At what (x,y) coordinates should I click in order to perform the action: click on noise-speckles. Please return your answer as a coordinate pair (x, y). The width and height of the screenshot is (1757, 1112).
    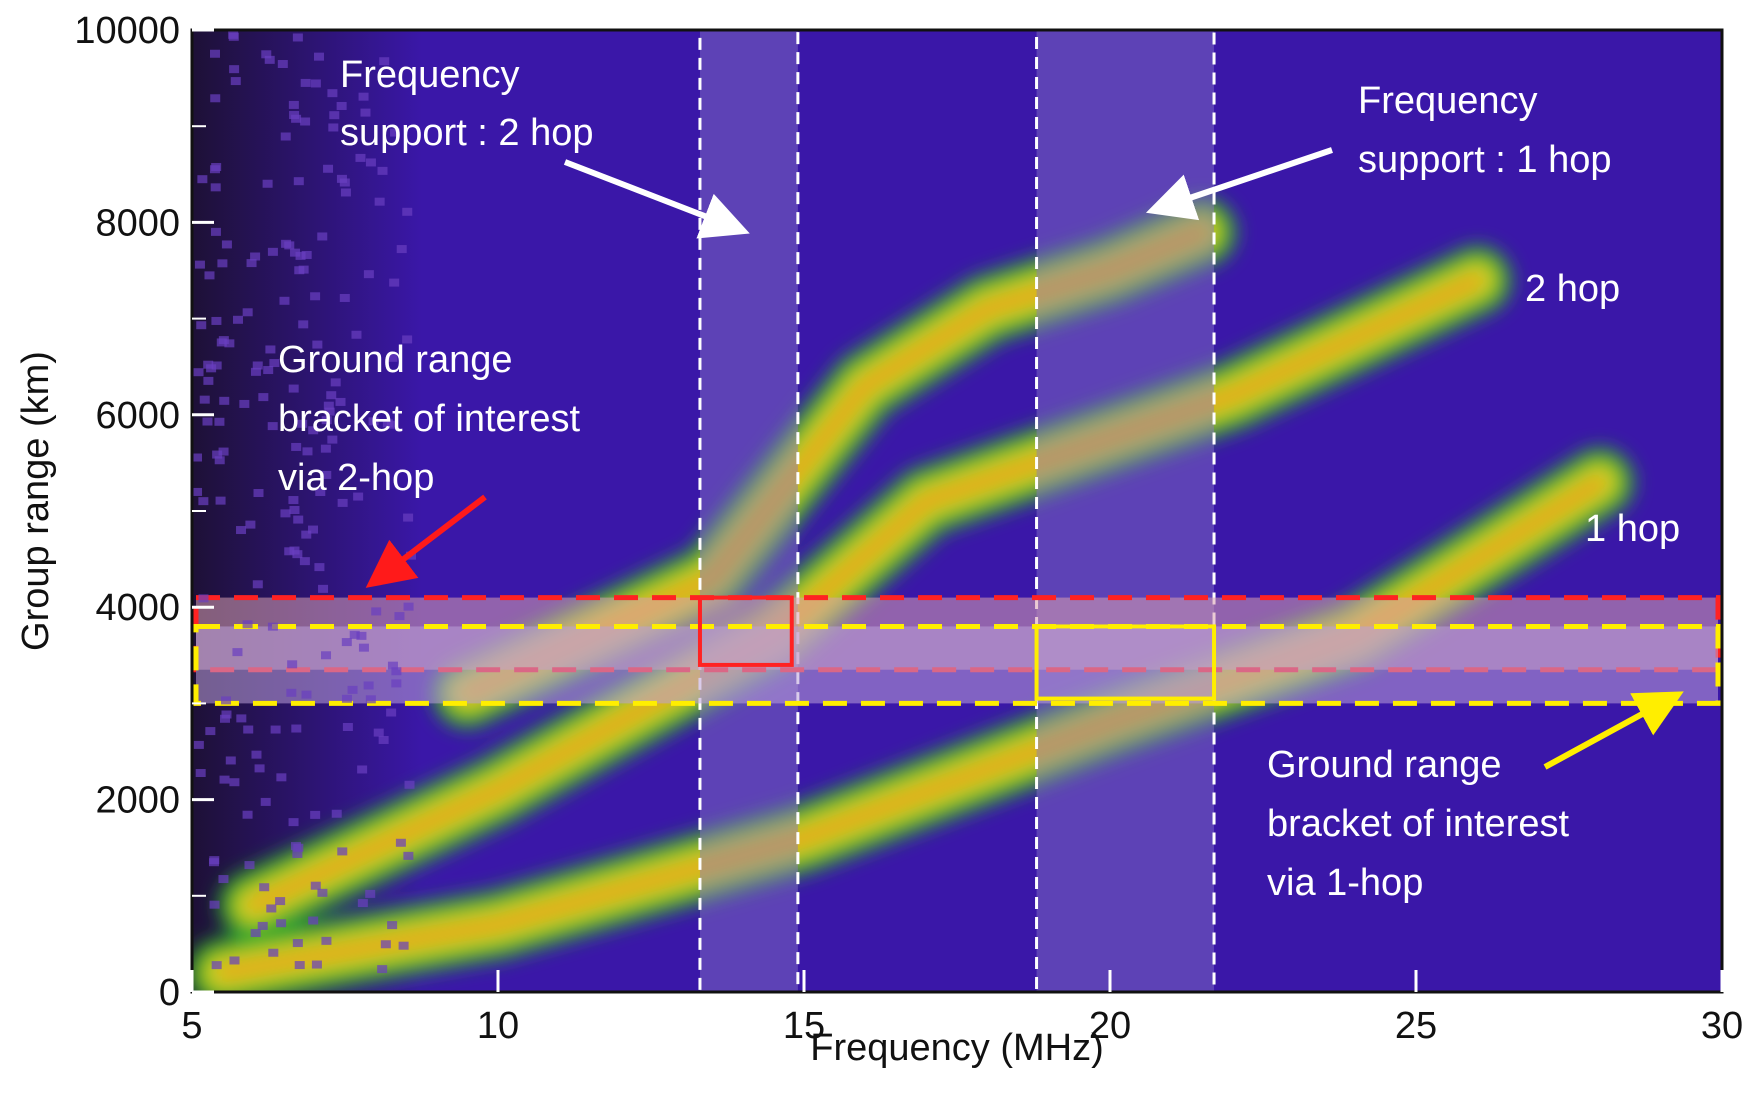
    Looking at the image, I should click on (304, 502).